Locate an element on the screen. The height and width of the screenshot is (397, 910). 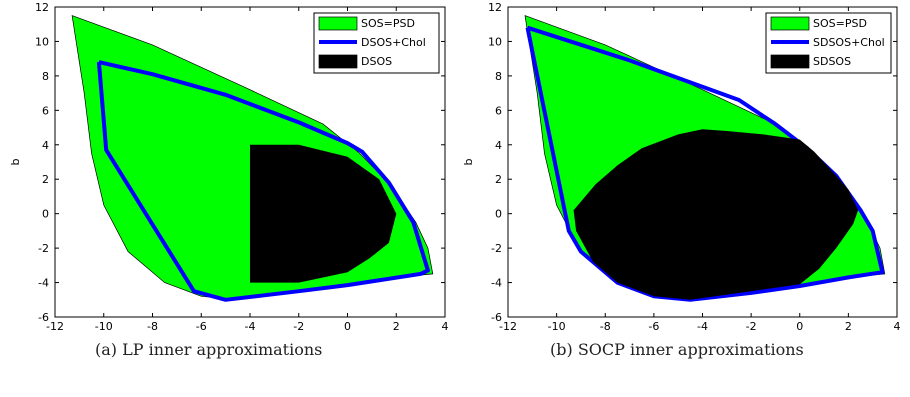
legend: SOS=PSD DSOS+Chol DSOS is located at coordinates (376, 43).